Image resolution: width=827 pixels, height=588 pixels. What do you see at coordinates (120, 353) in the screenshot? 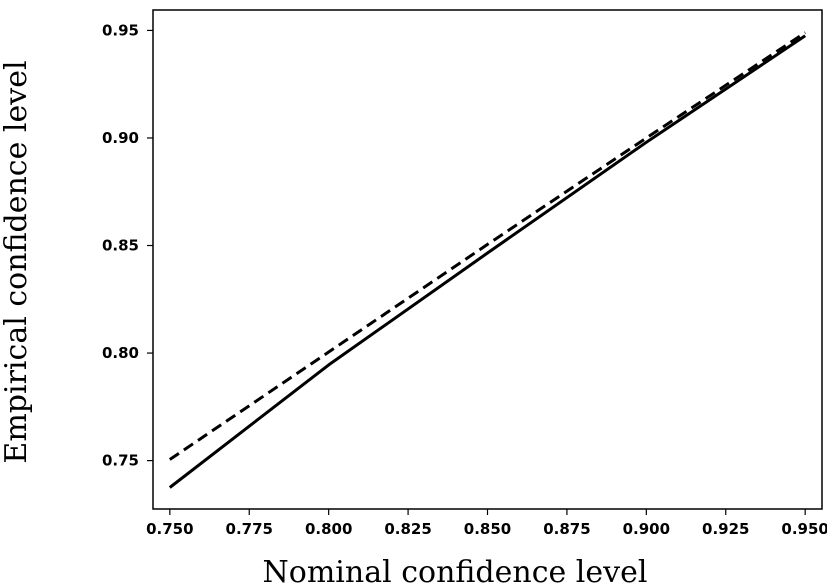
I see `y-tick-label: 0.80` at bounding box center [120, 353].